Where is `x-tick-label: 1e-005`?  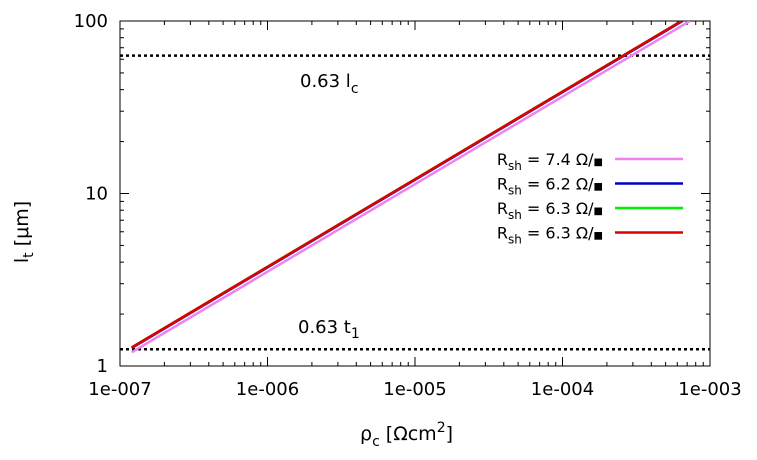 x-tick-label: 1e-005 is located at coordinates (414, 389).